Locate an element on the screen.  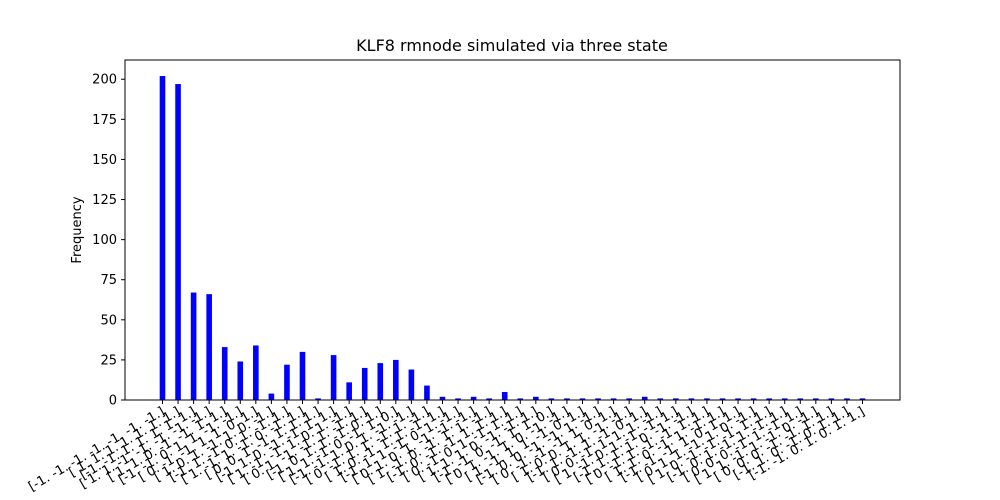
y-tick-label: 0 is located at coordinates (113, 401).